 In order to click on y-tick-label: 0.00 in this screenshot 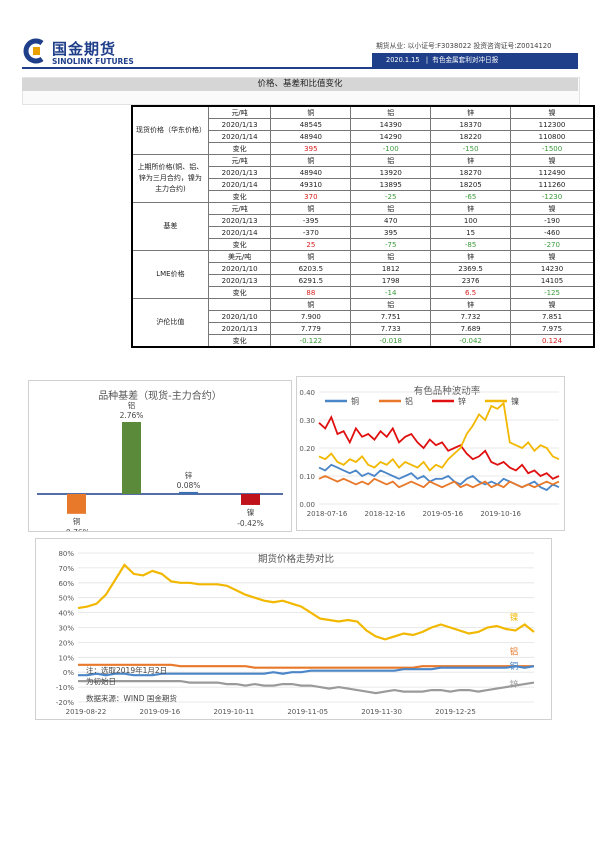, I will do `click(307, 505)`.